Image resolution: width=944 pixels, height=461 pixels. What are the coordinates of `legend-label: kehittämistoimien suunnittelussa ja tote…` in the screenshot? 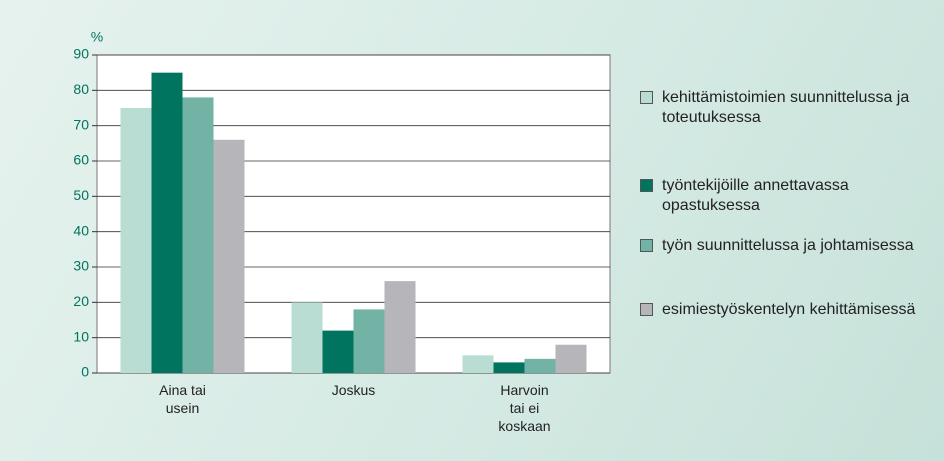 It's located at (786, 107).